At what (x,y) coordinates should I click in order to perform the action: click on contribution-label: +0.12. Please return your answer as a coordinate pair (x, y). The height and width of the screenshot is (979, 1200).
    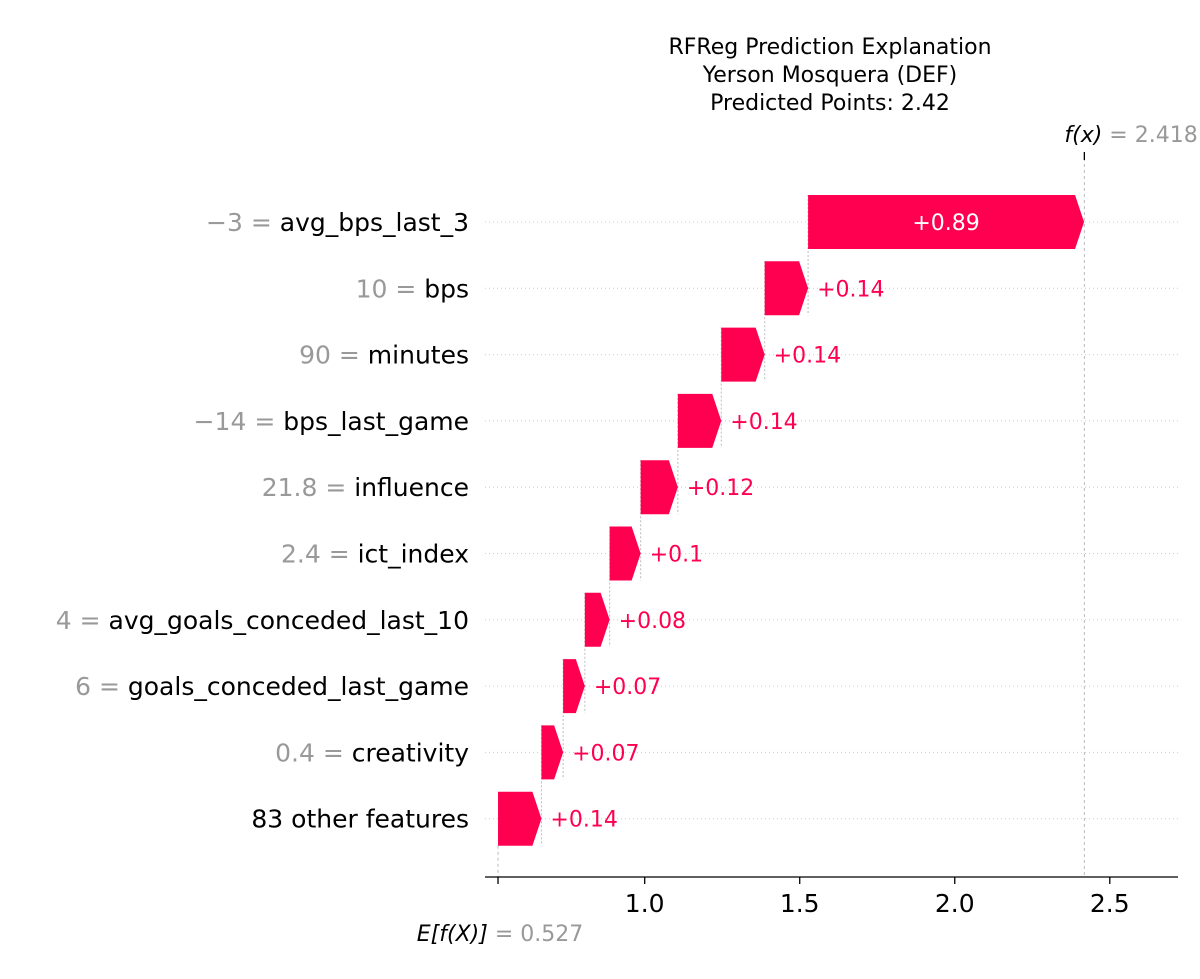
    Looking at the image, I should click on (720, 488).